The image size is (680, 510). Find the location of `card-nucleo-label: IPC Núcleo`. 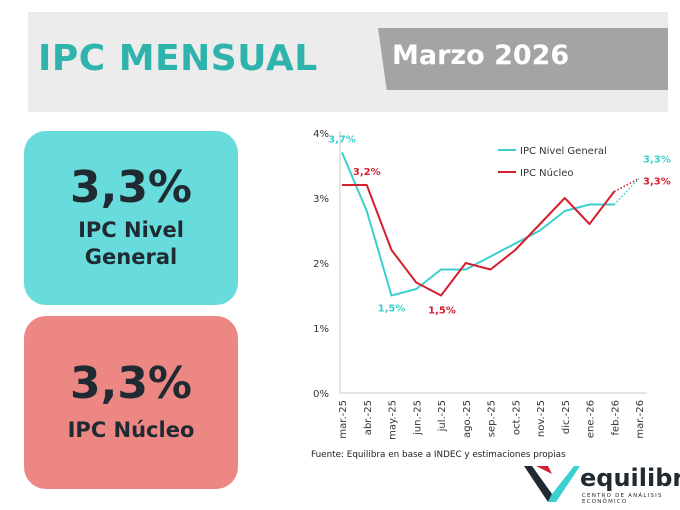

card-nucleo-label: IPC Núcleo is located at coordinates (131, 429).